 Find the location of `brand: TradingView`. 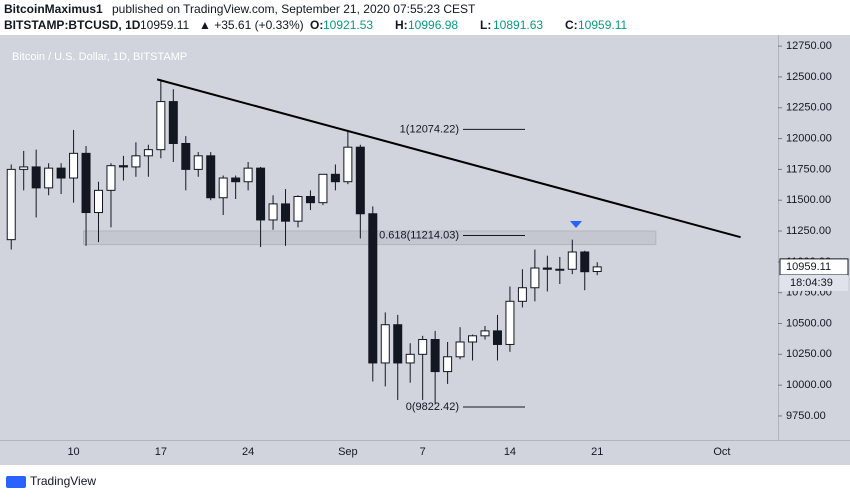

brand: TradingView is located at coordinates (63, 481).